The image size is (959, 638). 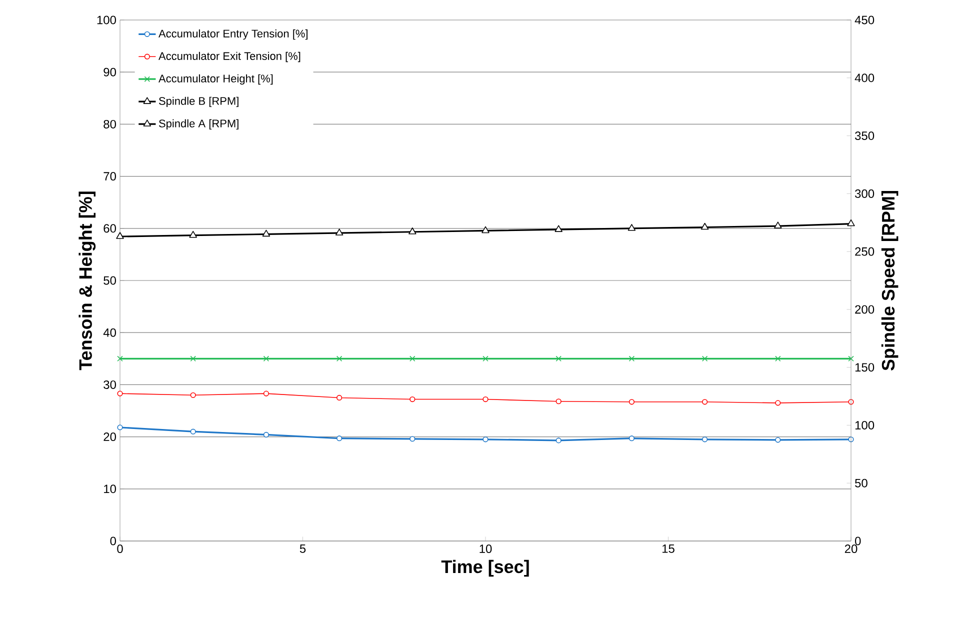 I want to click on y2-tick-label: 200, so click(x=864, y=309).